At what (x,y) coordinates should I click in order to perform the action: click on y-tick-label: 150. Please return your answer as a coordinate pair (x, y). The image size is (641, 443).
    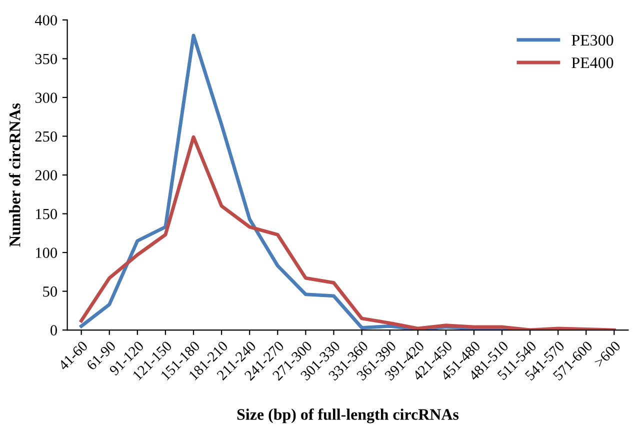
    Looking at the image, I should click on (46, 214).